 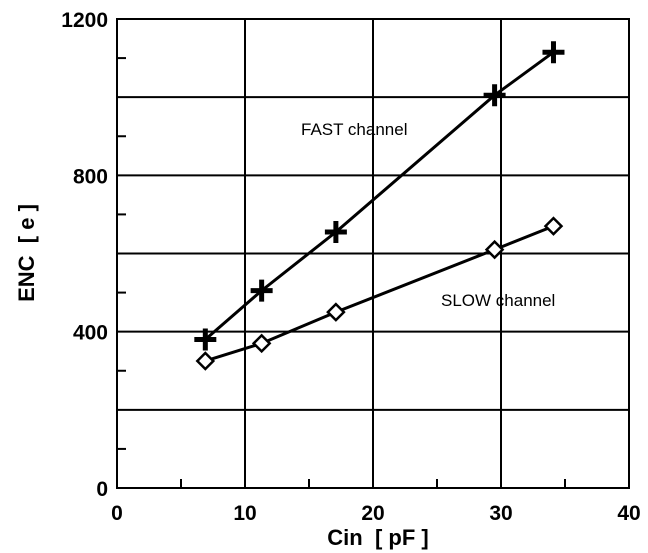 I want to click on series-label-slow: SLOW channel, so click(x=498, y=300).